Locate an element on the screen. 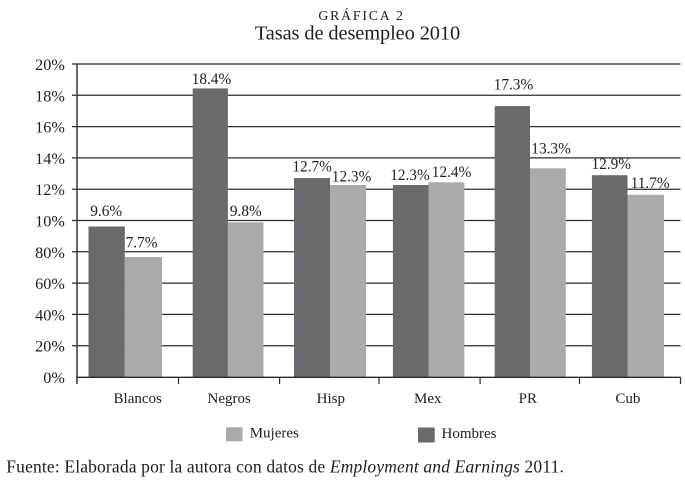 The image size is (685, 487). svg-text: Blancos is located at coordinates (138, 399).